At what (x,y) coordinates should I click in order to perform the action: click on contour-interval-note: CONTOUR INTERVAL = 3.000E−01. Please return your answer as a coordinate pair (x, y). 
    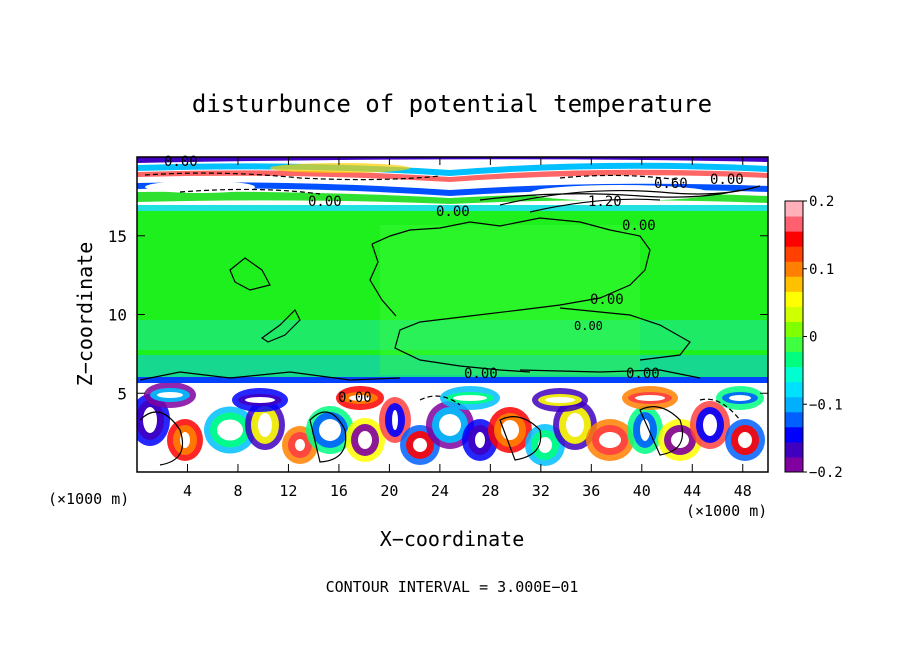
    Looking at the image, I should click on (452, 587).